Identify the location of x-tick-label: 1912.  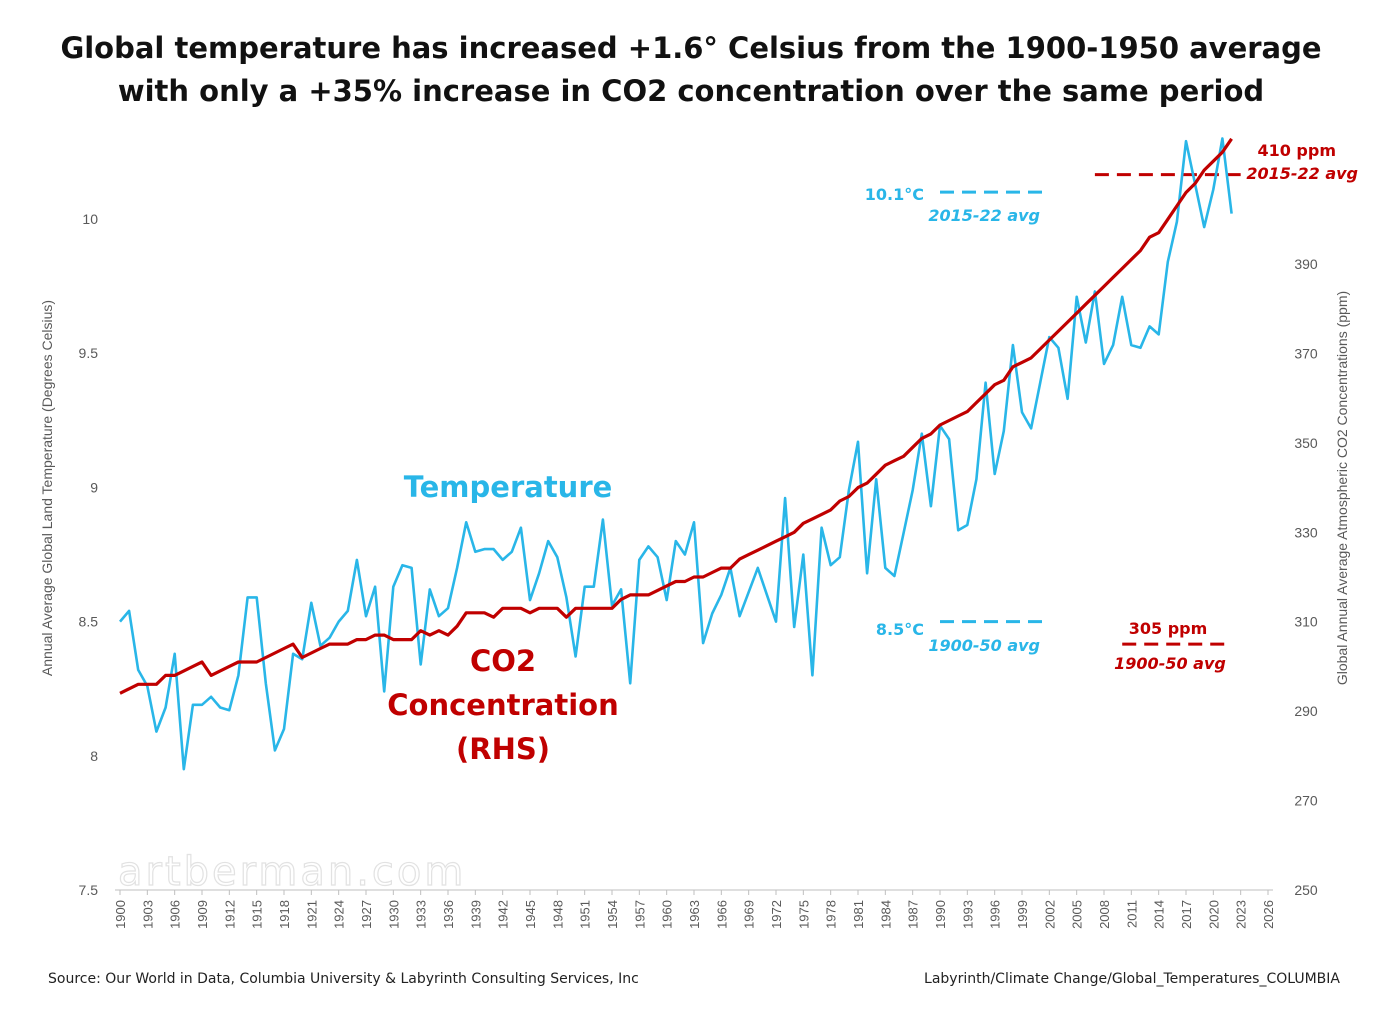
(229, 914).